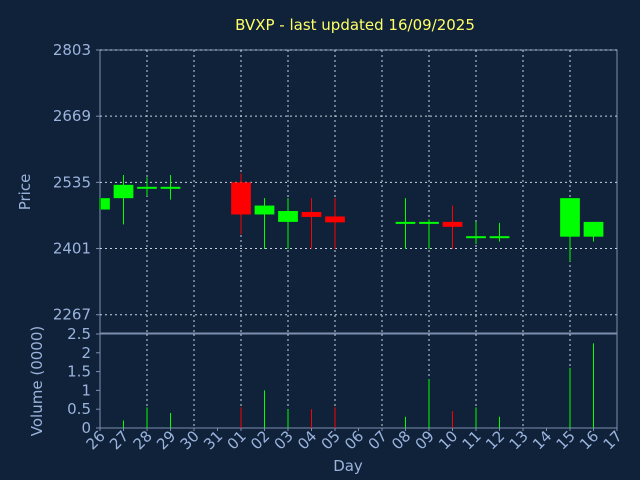 This screenshot has width=640, height=480. What do you see at coordinates (566, 440) in the screenshot?
I see `x-tick-label: 15` at bounding box center [566, 440].